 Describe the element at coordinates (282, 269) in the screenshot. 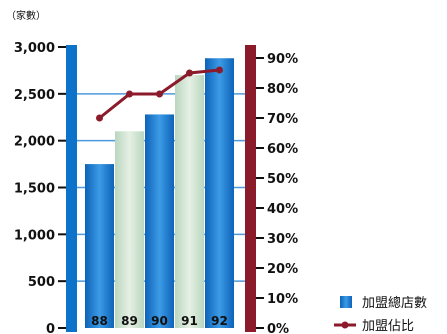

I see `right-tick-label: 20%` at that location.